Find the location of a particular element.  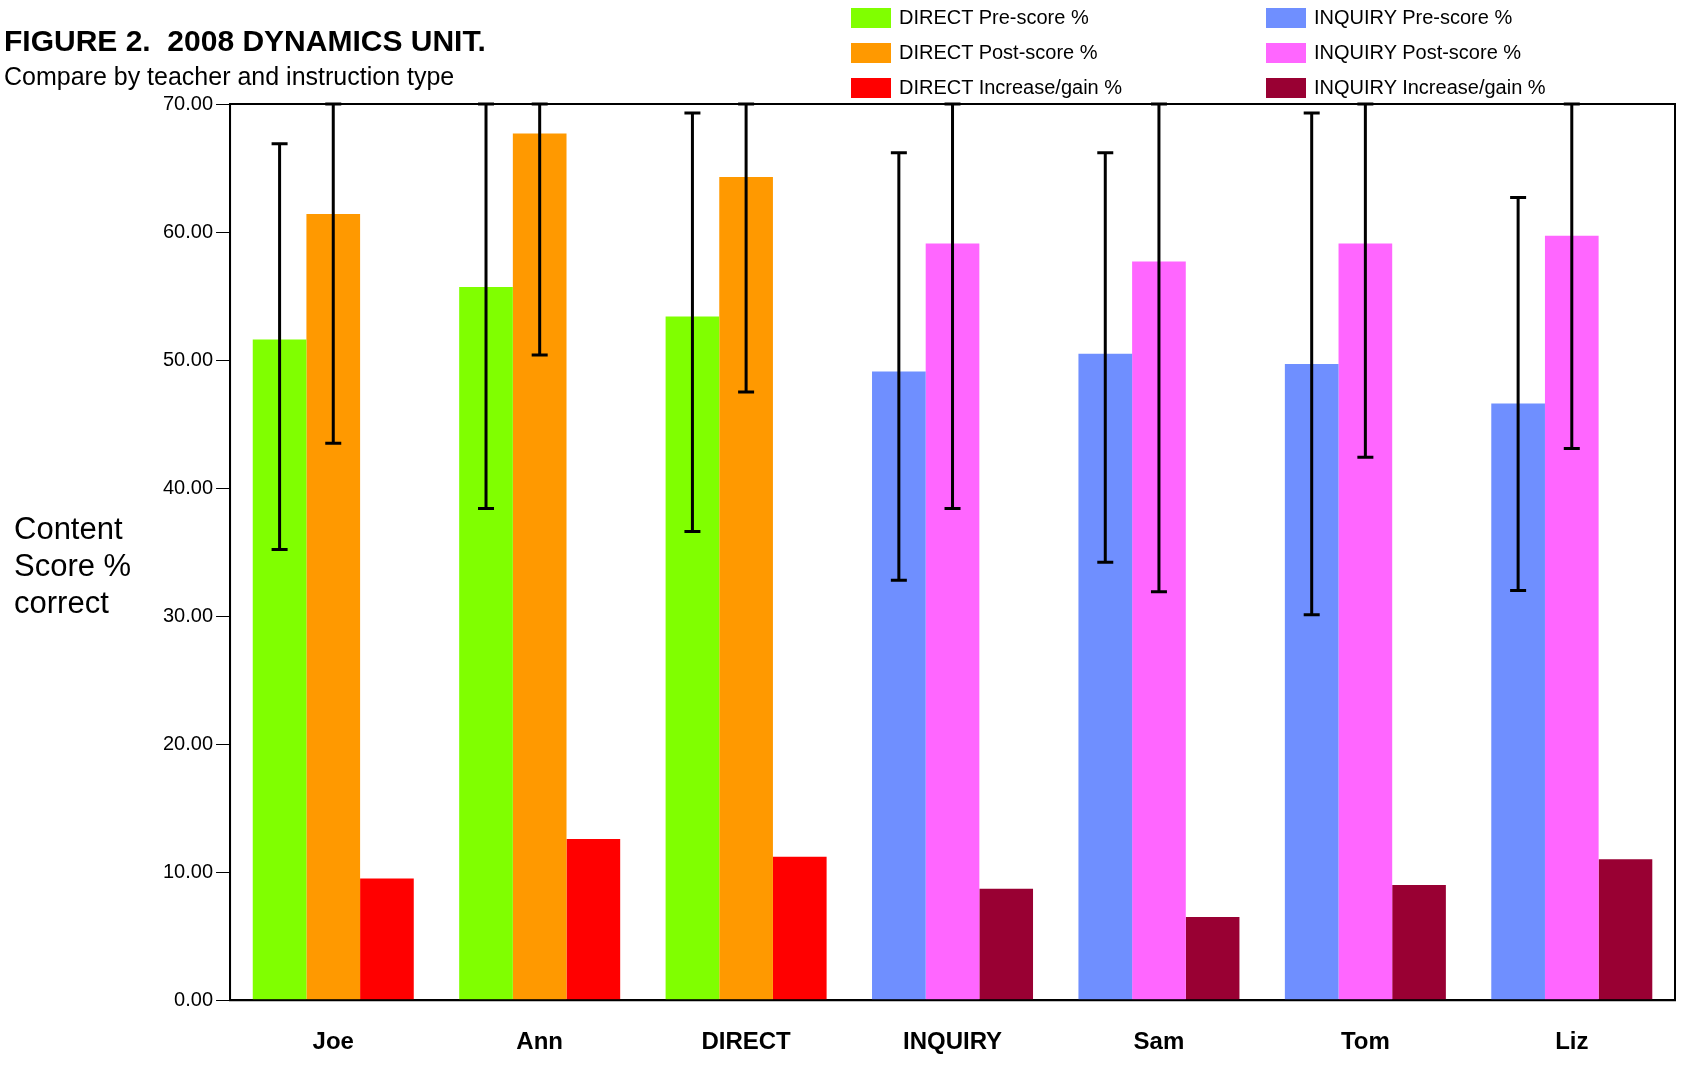

y-tick-label: 0.00 is located at coordinates (194, 998).